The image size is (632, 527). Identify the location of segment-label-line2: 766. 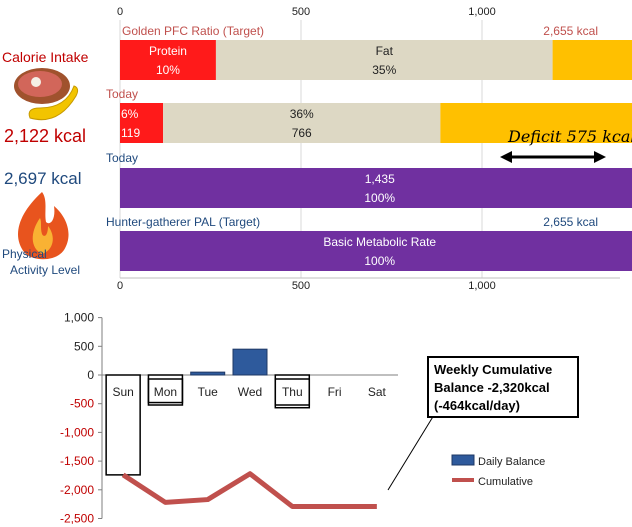
(302, 133).